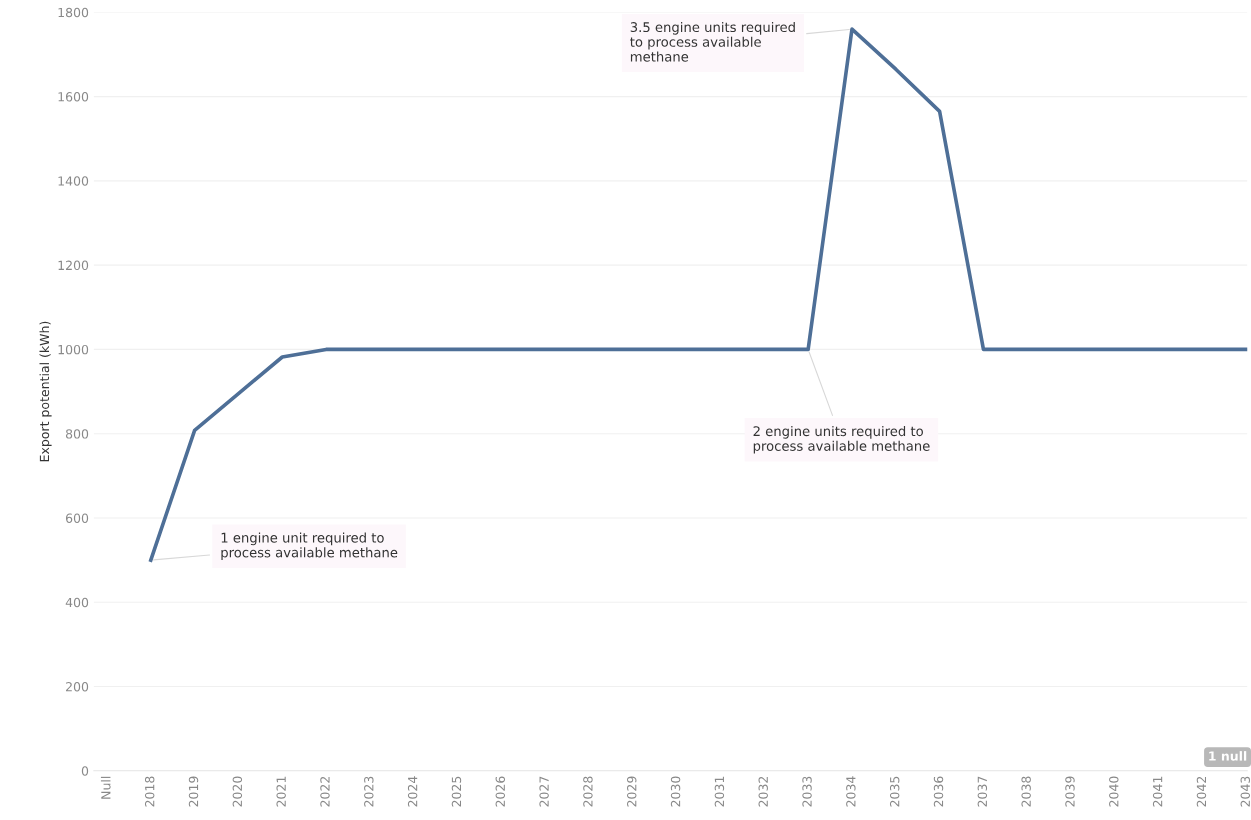 This screenshot has height=820, width=1251. Describe the element at coordinates (841, 439) in the screenshot. I see `annotation: 2 engine units required to process available methane` at that location.